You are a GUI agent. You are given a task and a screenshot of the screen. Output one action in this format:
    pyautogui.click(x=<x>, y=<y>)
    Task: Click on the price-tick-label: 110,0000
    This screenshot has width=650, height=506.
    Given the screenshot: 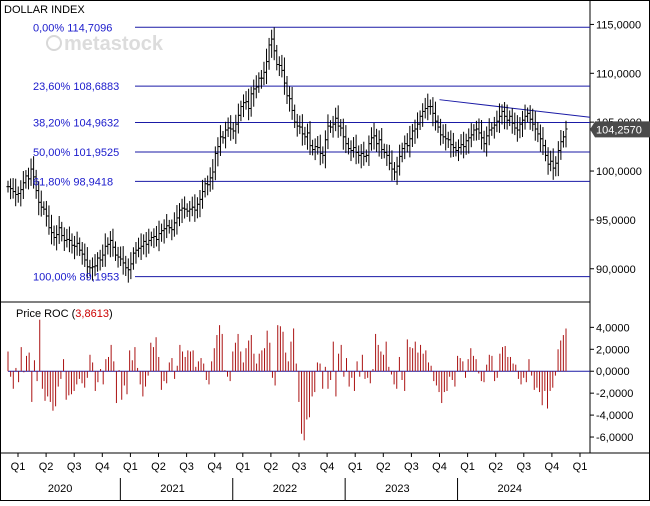 What is the action you would take?
    pyautogui.click(x=618, y=74)
    